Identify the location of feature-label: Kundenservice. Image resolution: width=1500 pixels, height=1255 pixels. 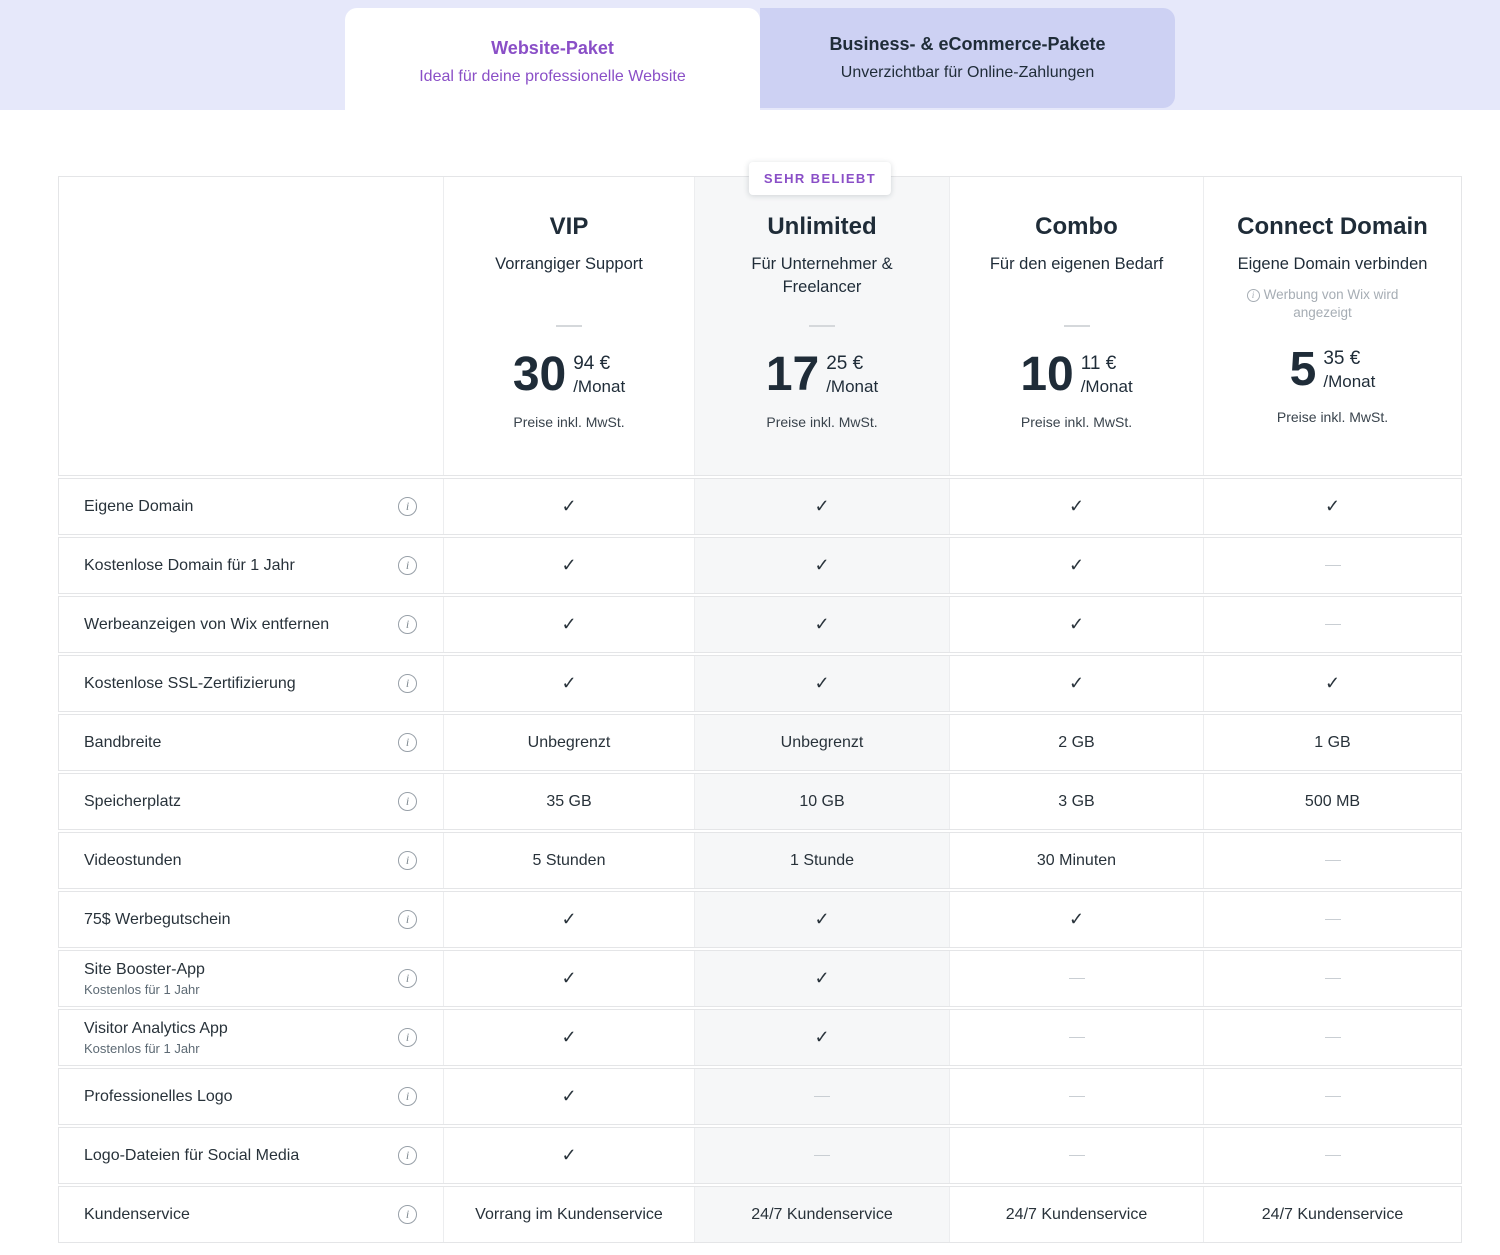
(137, 1214).